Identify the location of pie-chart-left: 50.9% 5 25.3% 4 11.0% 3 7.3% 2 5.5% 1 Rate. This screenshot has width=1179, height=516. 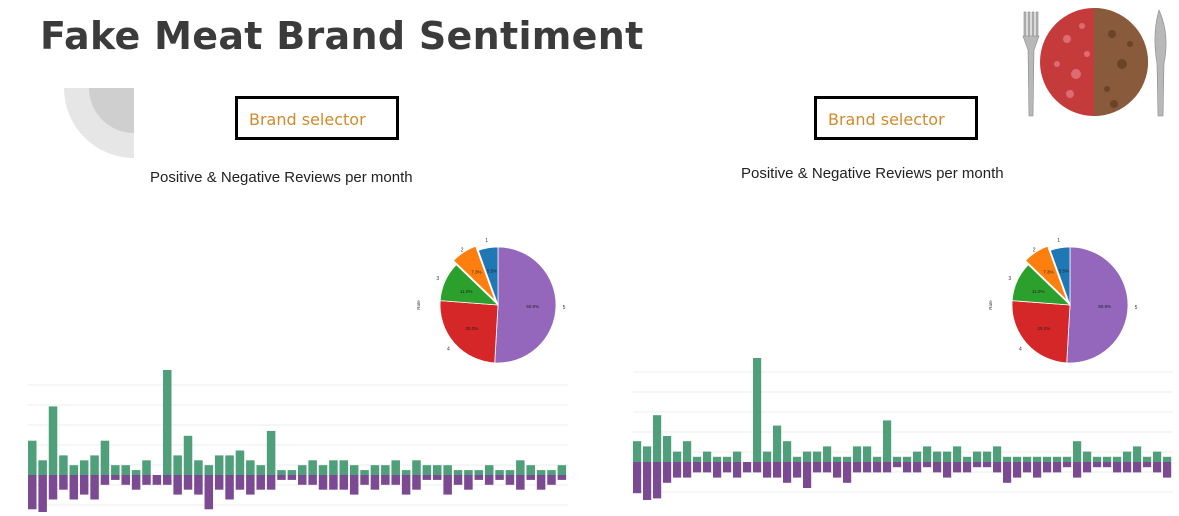
(491, 301).